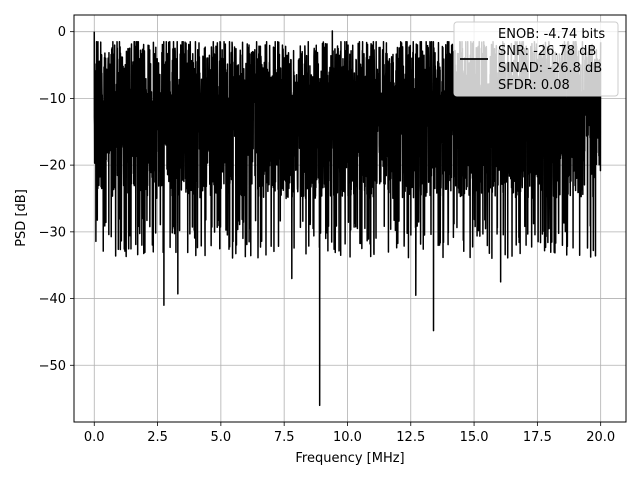 The height and width of the screenshot is (480, 640). I want to click on legend-snr: SNR: -26.78 dB, so click(547, 51).